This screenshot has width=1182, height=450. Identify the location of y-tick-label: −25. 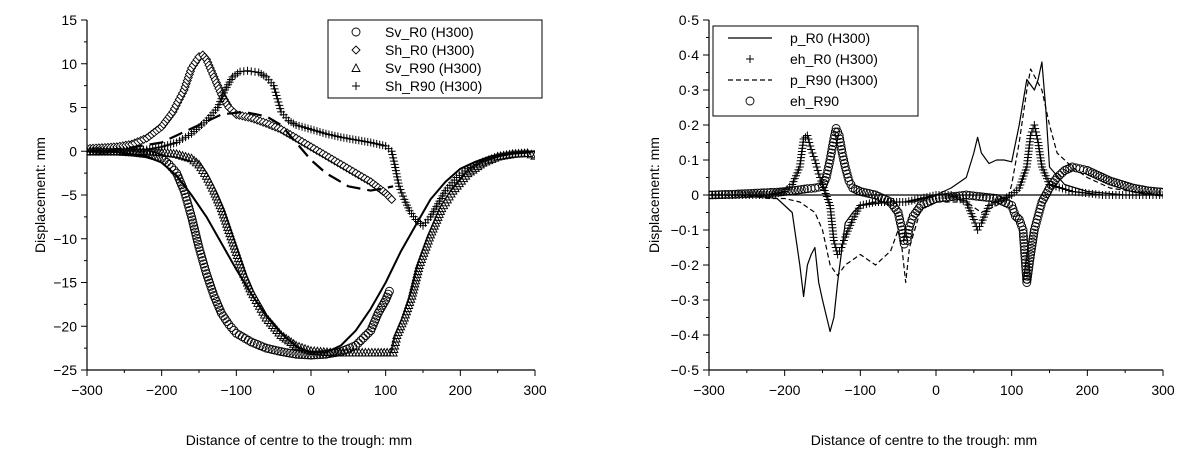
(65, 370).